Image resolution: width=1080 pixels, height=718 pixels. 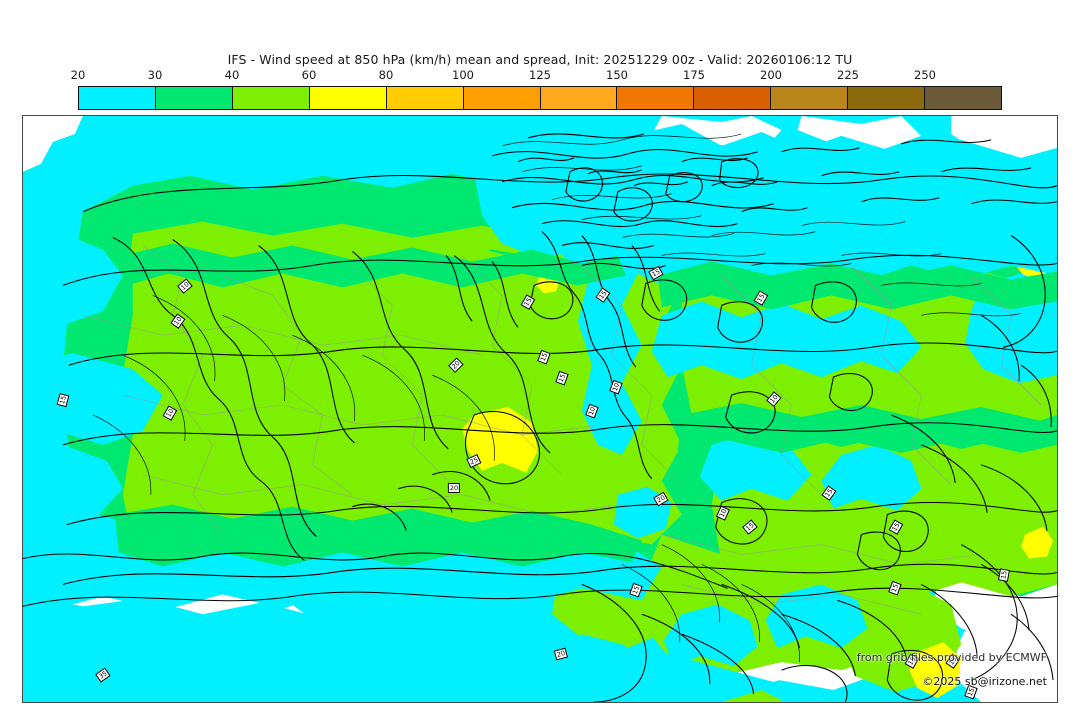 I want to click on colorbar: 20 30 40 60 80 100 125 150 175 200 225 250, so click(x=536, y=89).